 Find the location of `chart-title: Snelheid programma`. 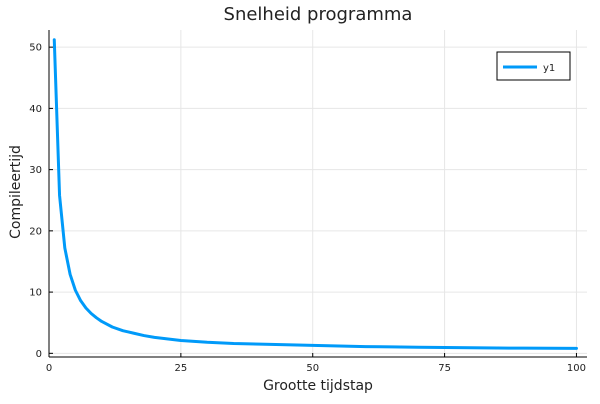

chart-title: Snelheid programma is located at coordinates (318, 14).